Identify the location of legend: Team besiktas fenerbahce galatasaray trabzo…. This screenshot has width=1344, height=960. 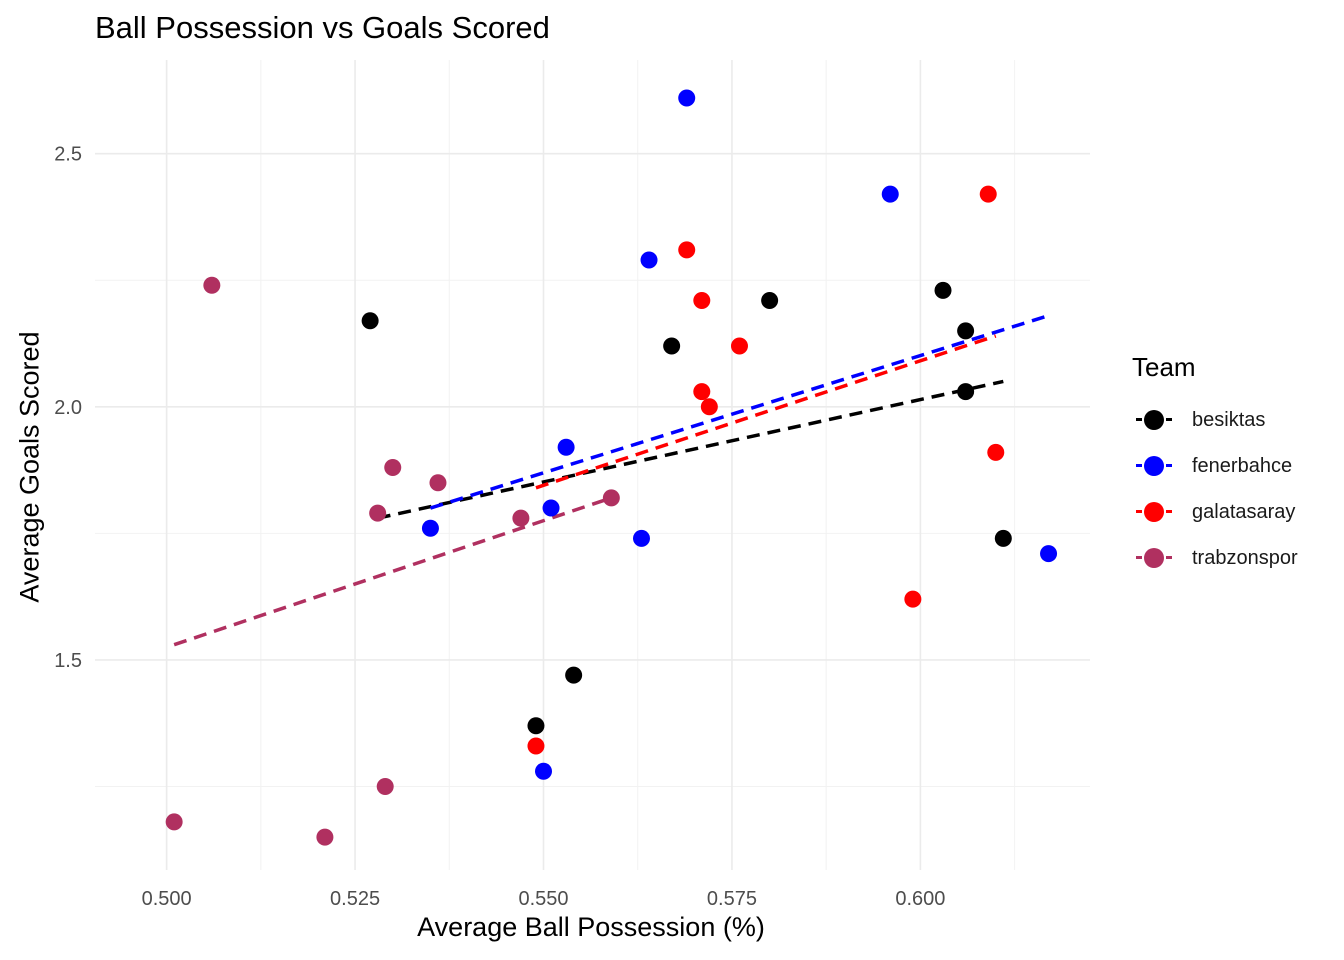
(1215, 466).